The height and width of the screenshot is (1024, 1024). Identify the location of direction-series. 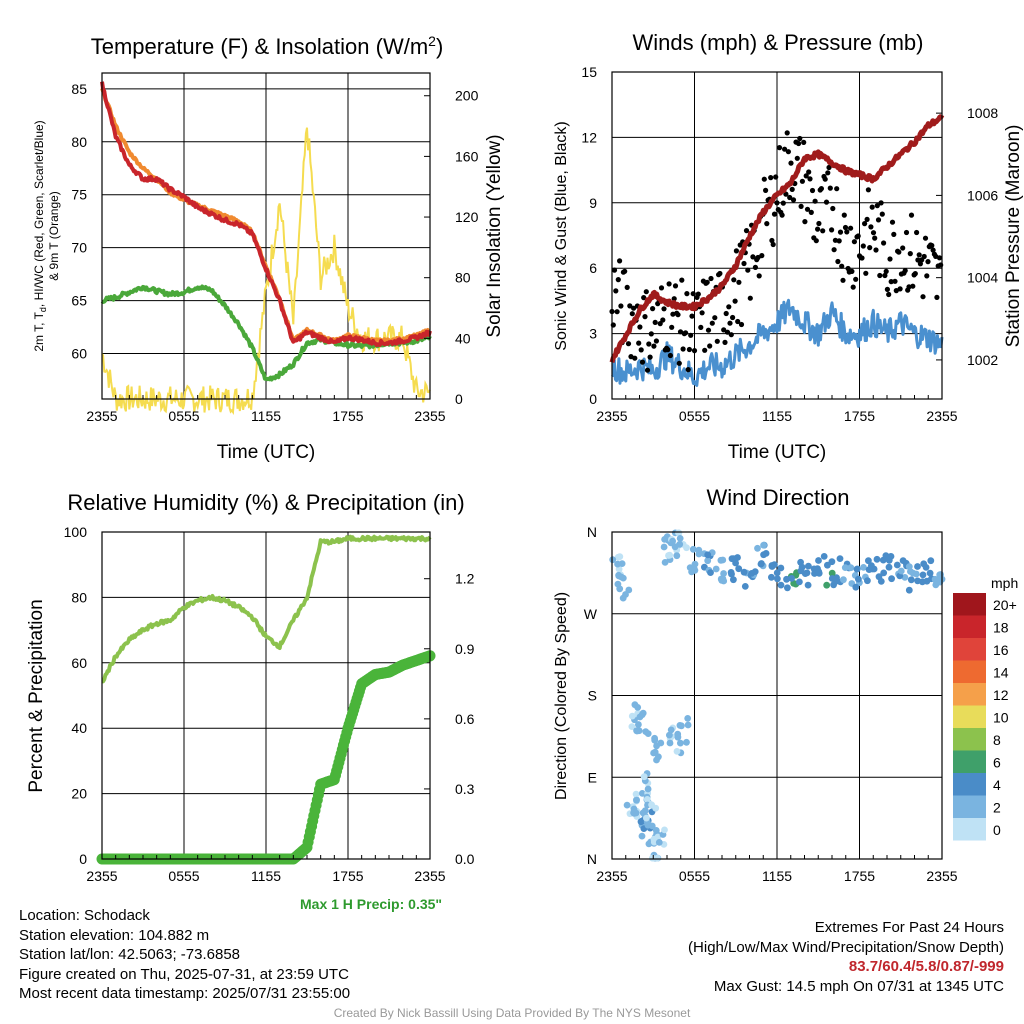
(777, 695).